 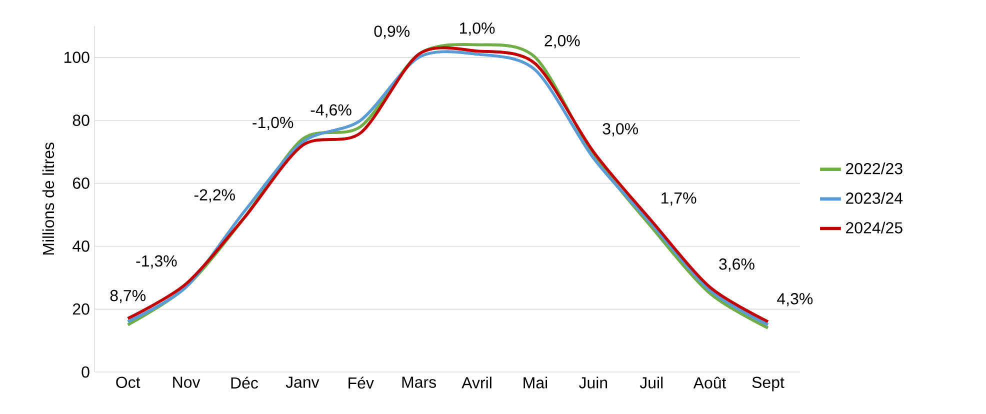 What do you see at coordinates (186, 382) in the screenshot?
I see `x-tick-label: Nov` at bounding box center [186, 382].